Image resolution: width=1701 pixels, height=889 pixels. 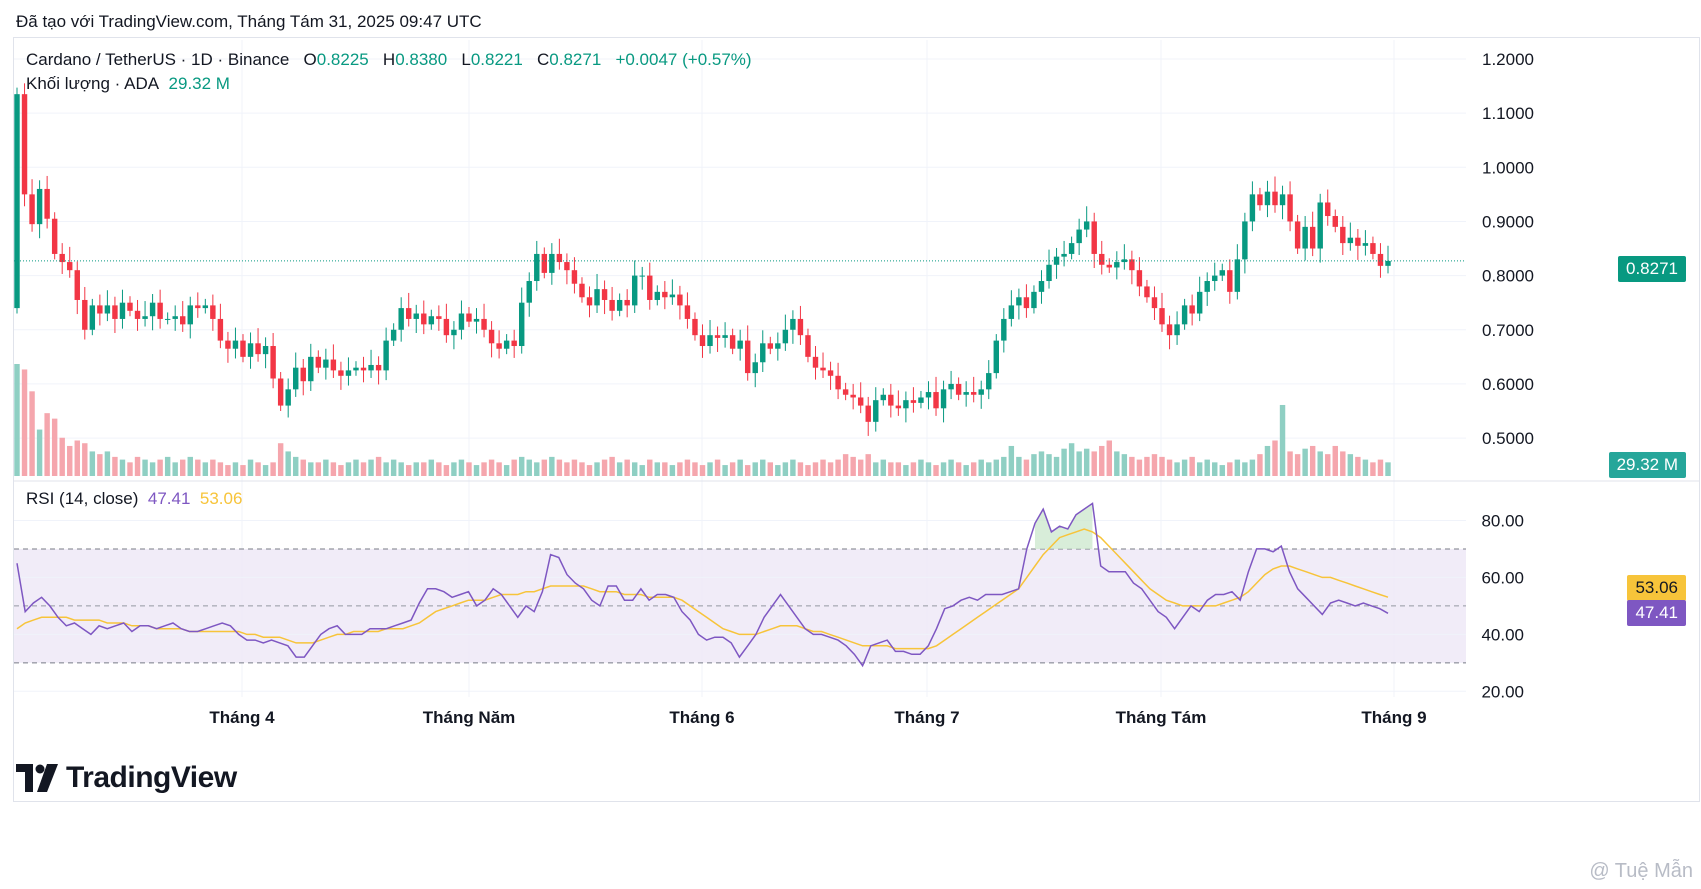 What do you see at coordinates (1656, 588) in the screenshot?
I see `rsi-ma-tag: 53.06` at bounding box center [1656, 588].